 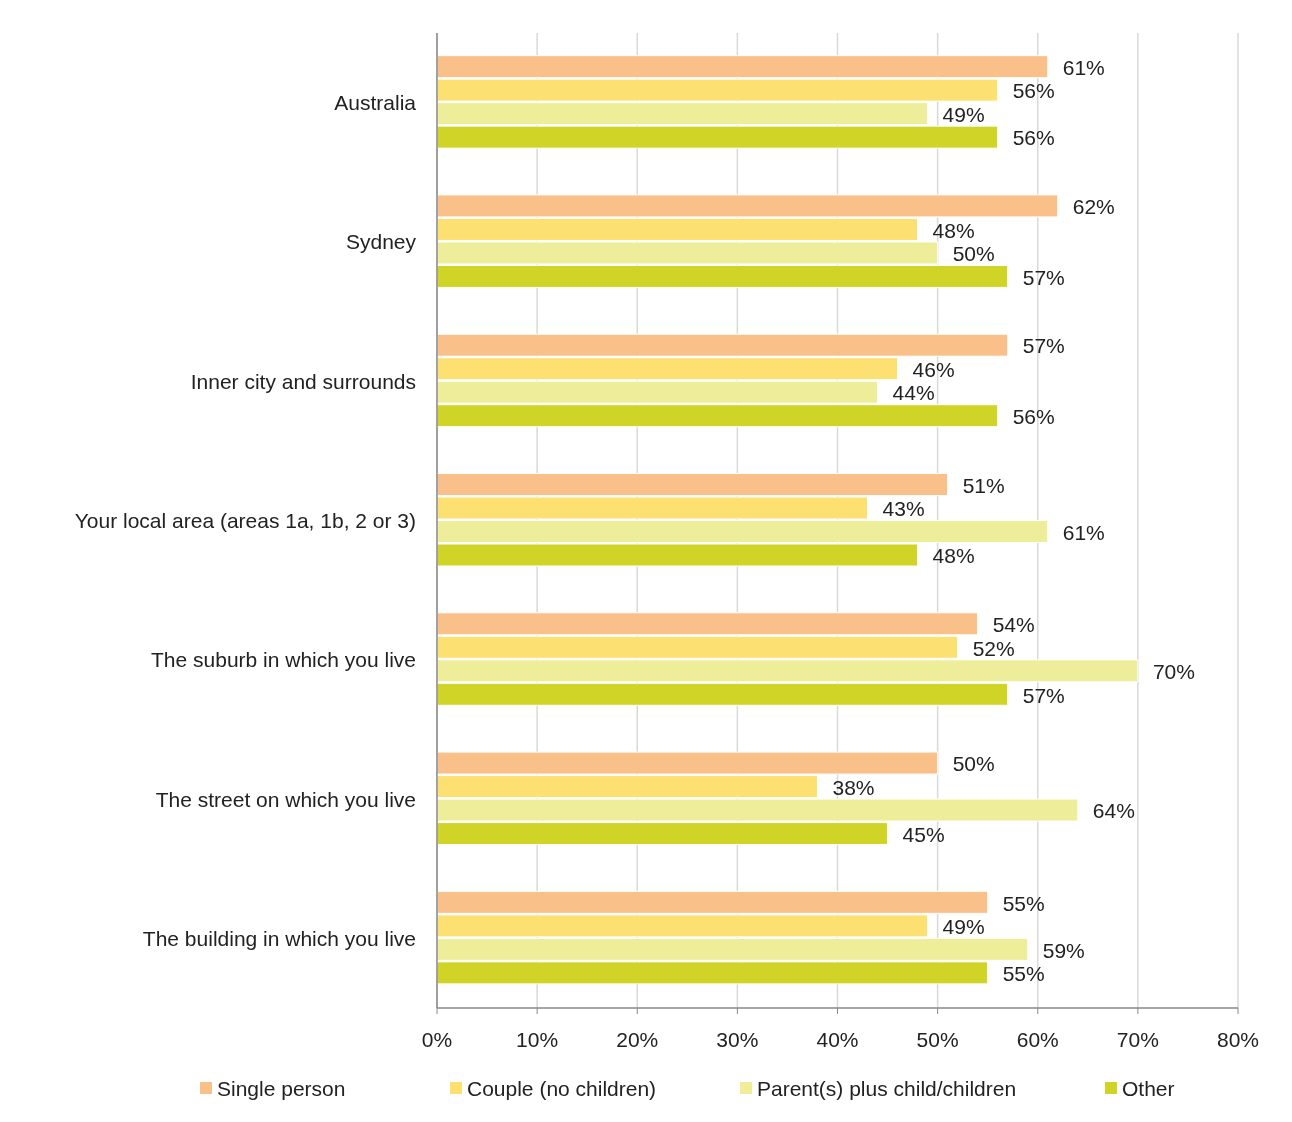 I want to click on x-tick-label: 80%, so click(x=1238, y=1039).